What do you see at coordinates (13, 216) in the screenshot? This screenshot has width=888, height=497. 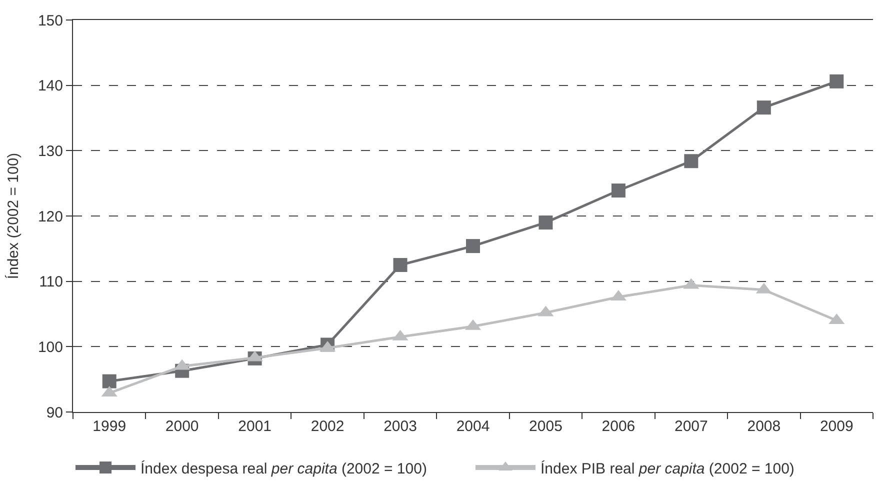 I see `y-axis-title: Índex (2002 = 100)` at bounding box center [13, 216].